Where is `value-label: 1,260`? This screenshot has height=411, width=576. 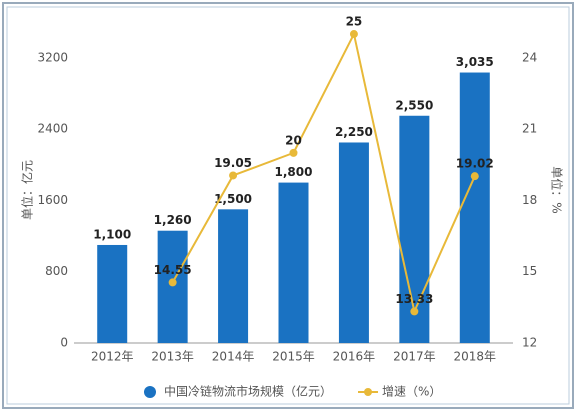 value-label: 1,260 is located at coordinates (173, 220).